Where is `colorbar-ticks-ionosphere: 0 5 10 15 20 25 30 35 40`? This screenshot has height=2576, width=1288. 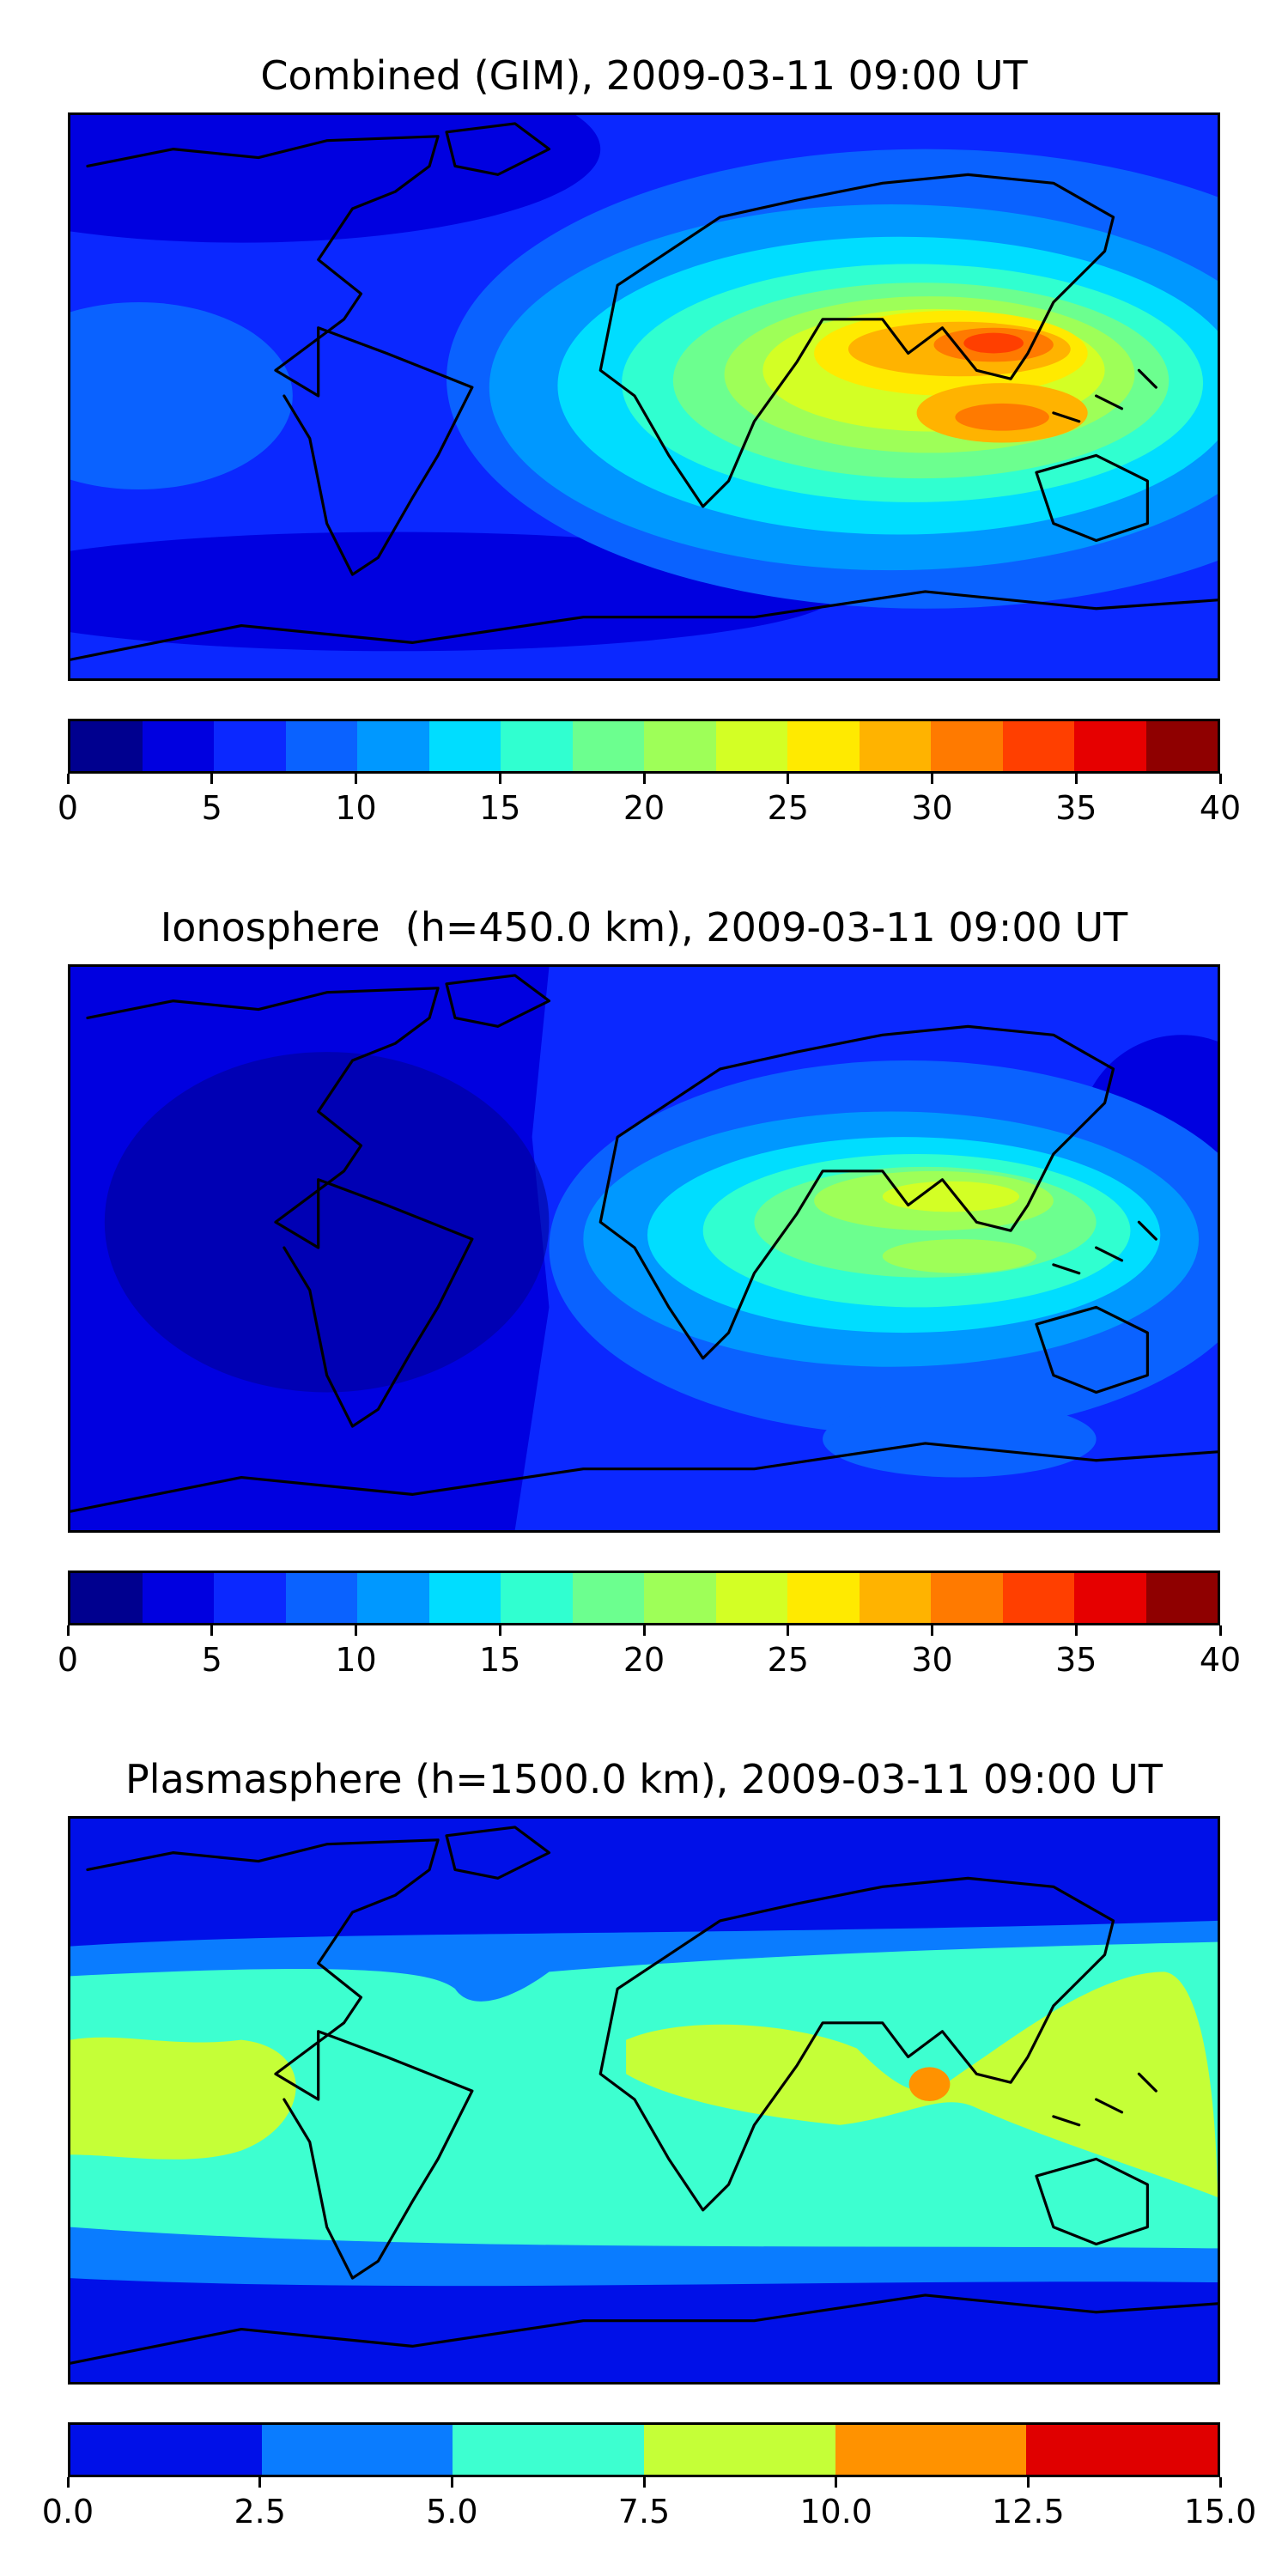
colorbar-ticks-ionosphere: 0 5 10 15 20 25 30 35 40 is located at coordinates (649, 1652).